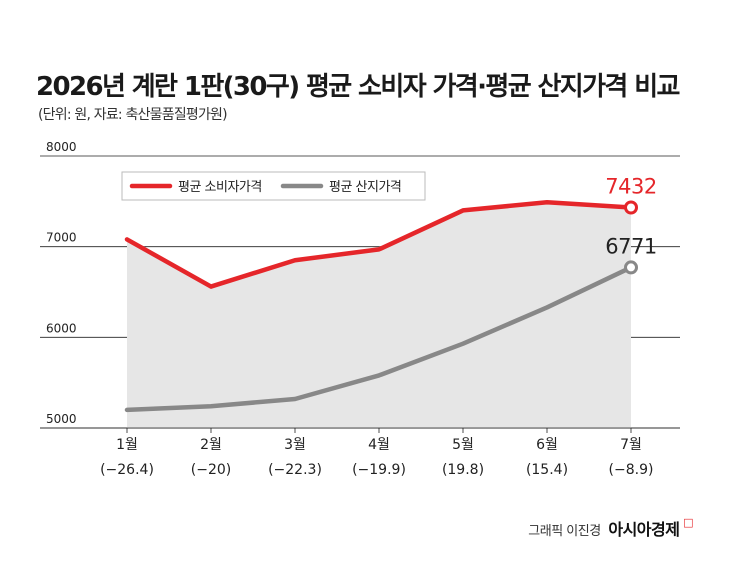 The width and height of the screenshot is (745, 582). Describe the element at coordinates (564, 531) in the screenshot. I see `credit-author: 그래픽 이진경` at that location.